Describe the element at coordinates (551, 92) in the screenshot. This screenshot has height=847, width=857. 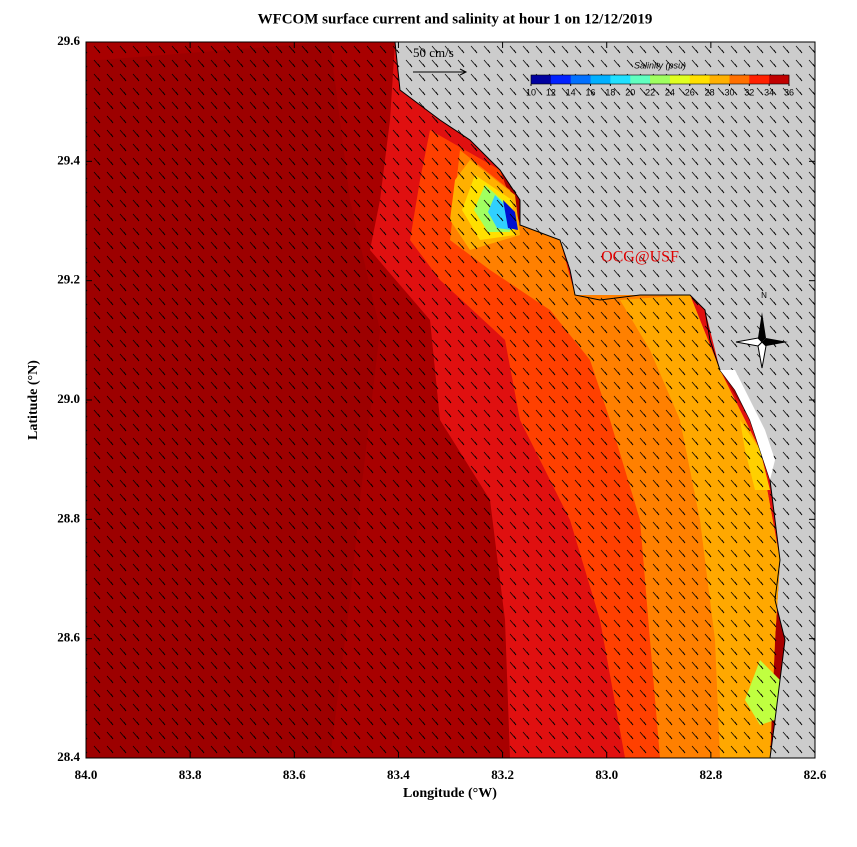
I see `colorbar-tick-label: 12` at that location.